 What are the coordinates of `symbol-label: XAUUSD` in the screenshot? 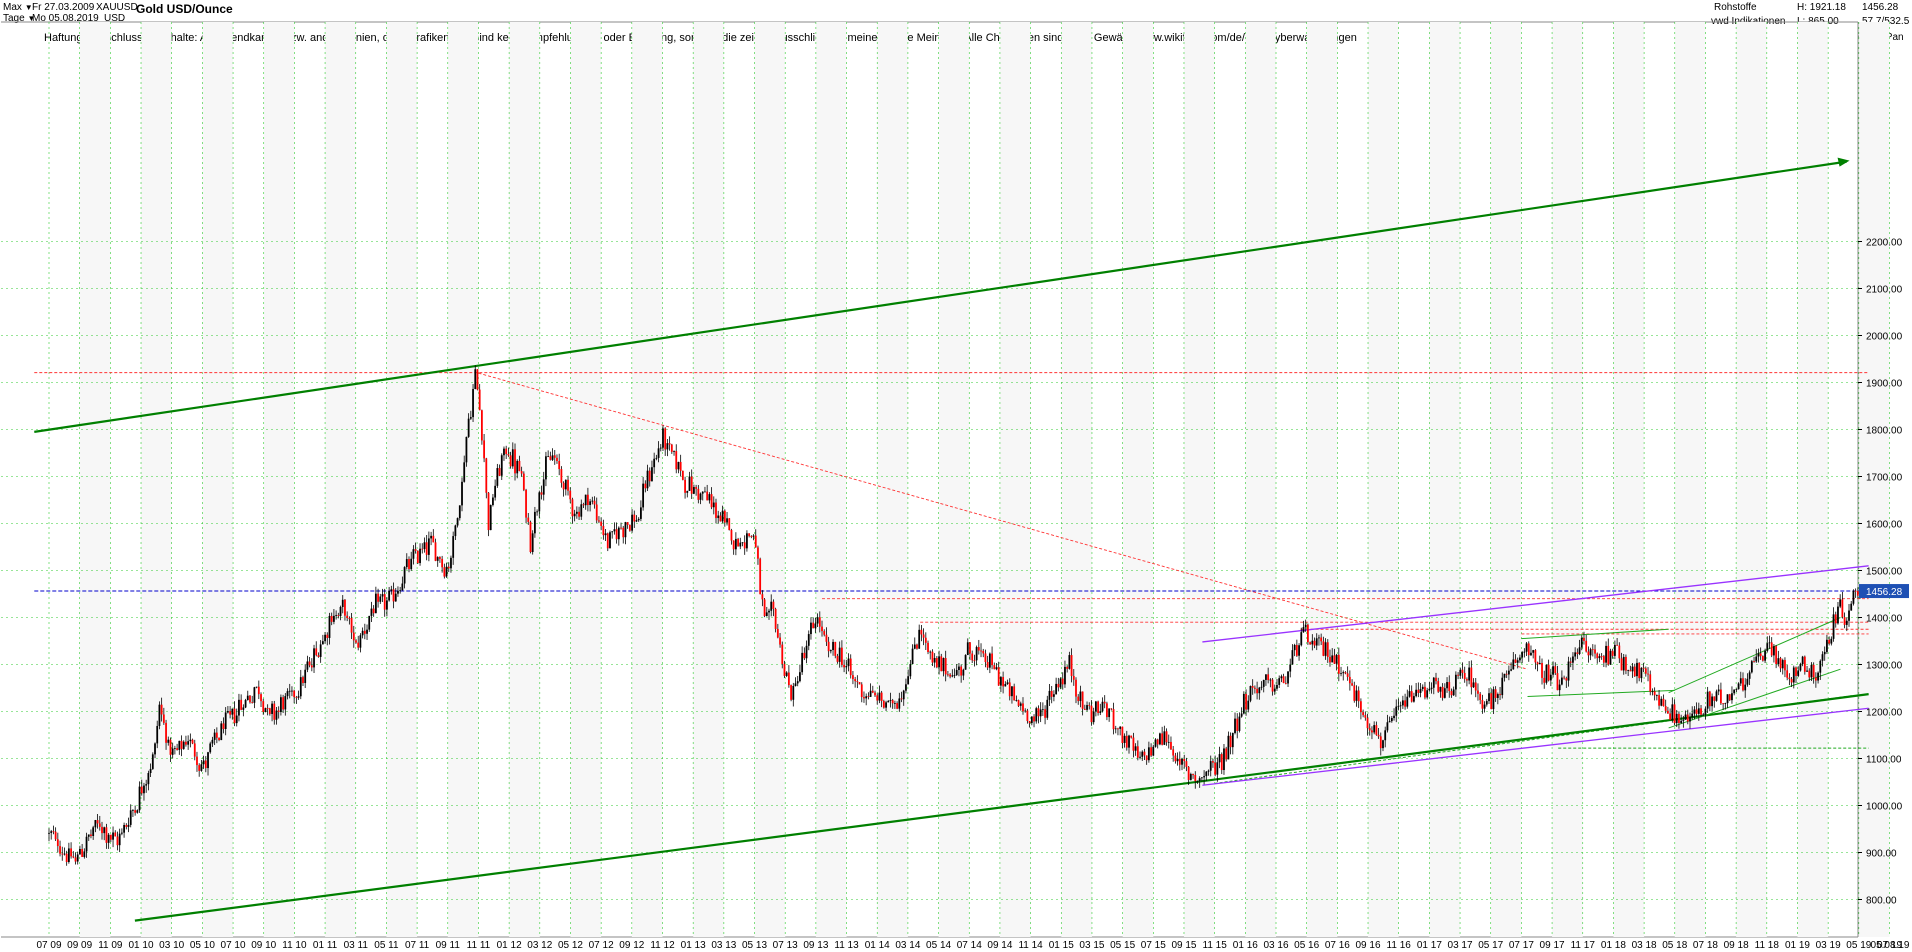 It's located at (117, 7).